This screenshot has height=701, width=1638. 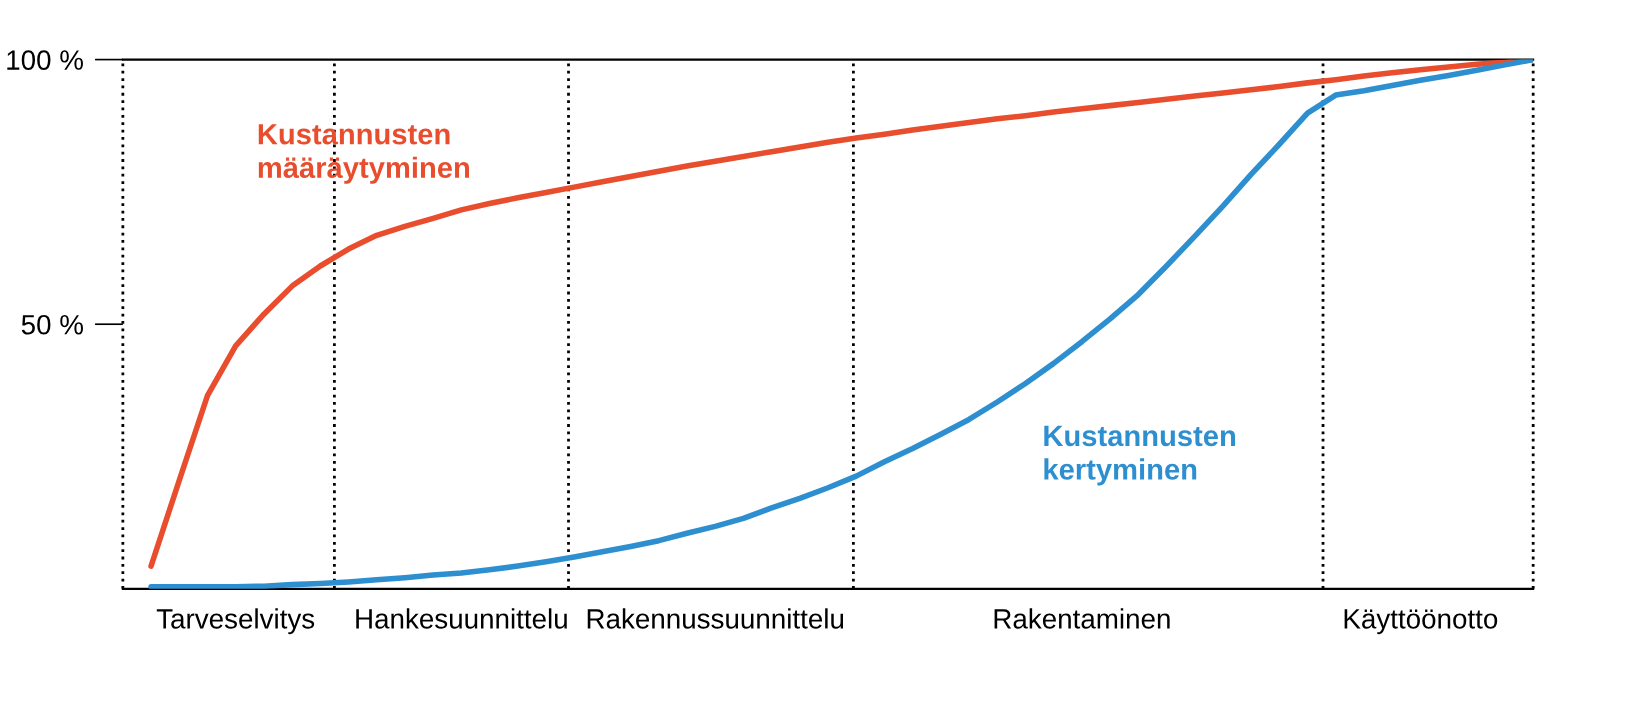 What do you see at coordinates (45, 60) in the screenshot?
I see `y-tick-label: 100 %` at bounding box center [45, 60].